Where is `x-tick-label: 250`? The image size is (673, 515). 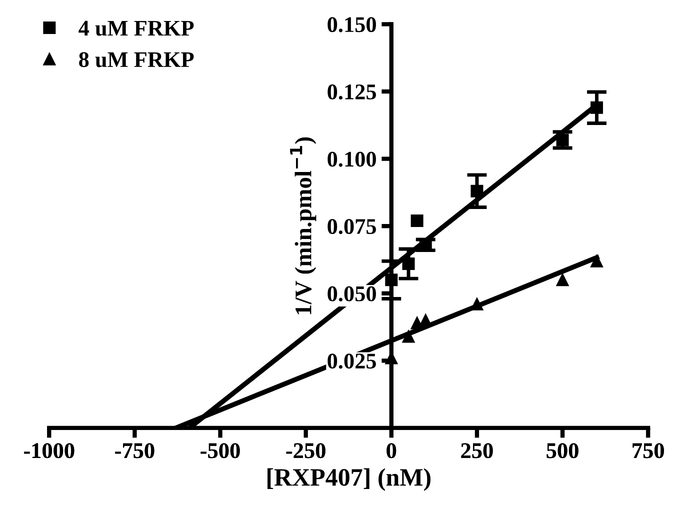 x-tick-label: 250 is located at coordinates (477, 450).